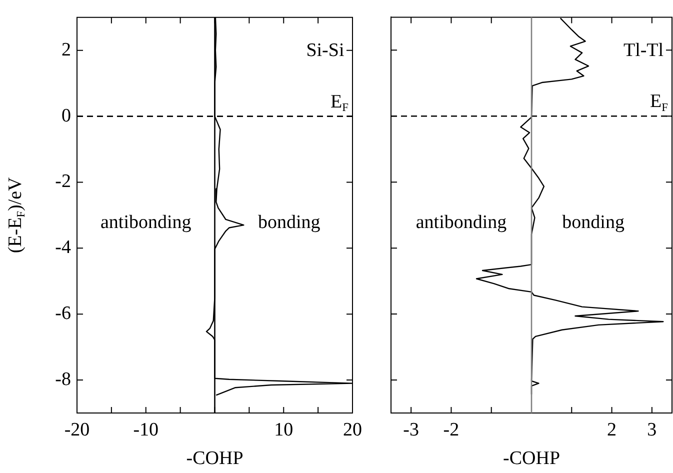 The image size is (673, 473). What do you see at coordinates (352, 429) in the screenshot?
I see `x-tick-label: 20` at bounding box center [352, 429].